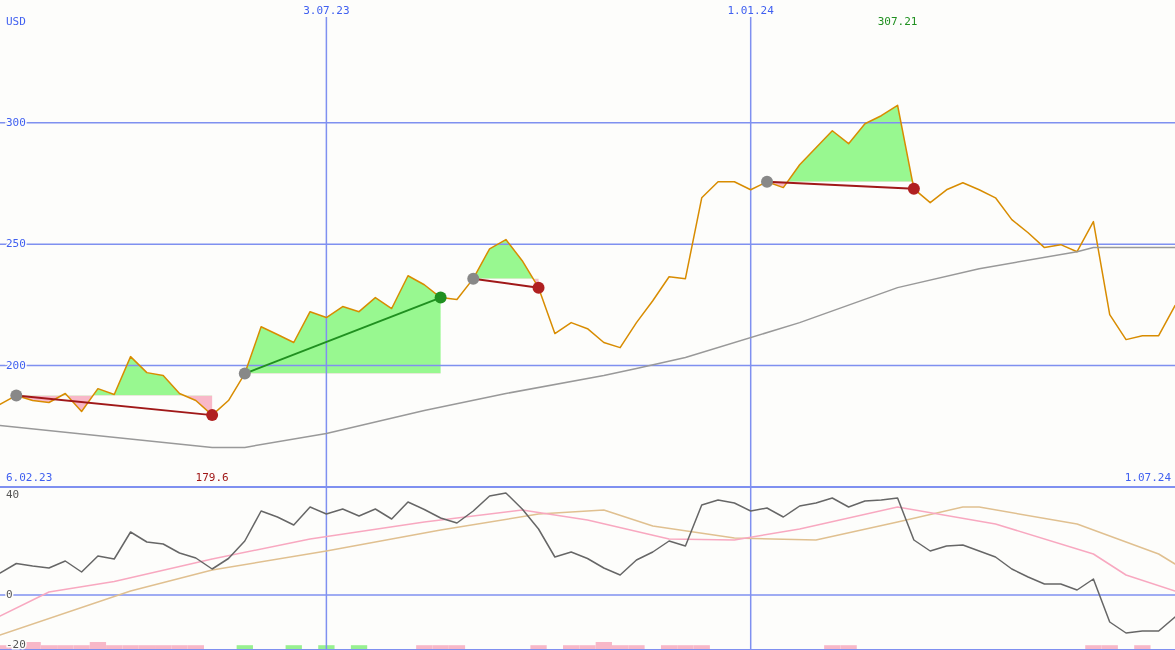  Describe the element at coordinates (212, 477) in the screenshot. I see `annotation: 179.6` at that location.